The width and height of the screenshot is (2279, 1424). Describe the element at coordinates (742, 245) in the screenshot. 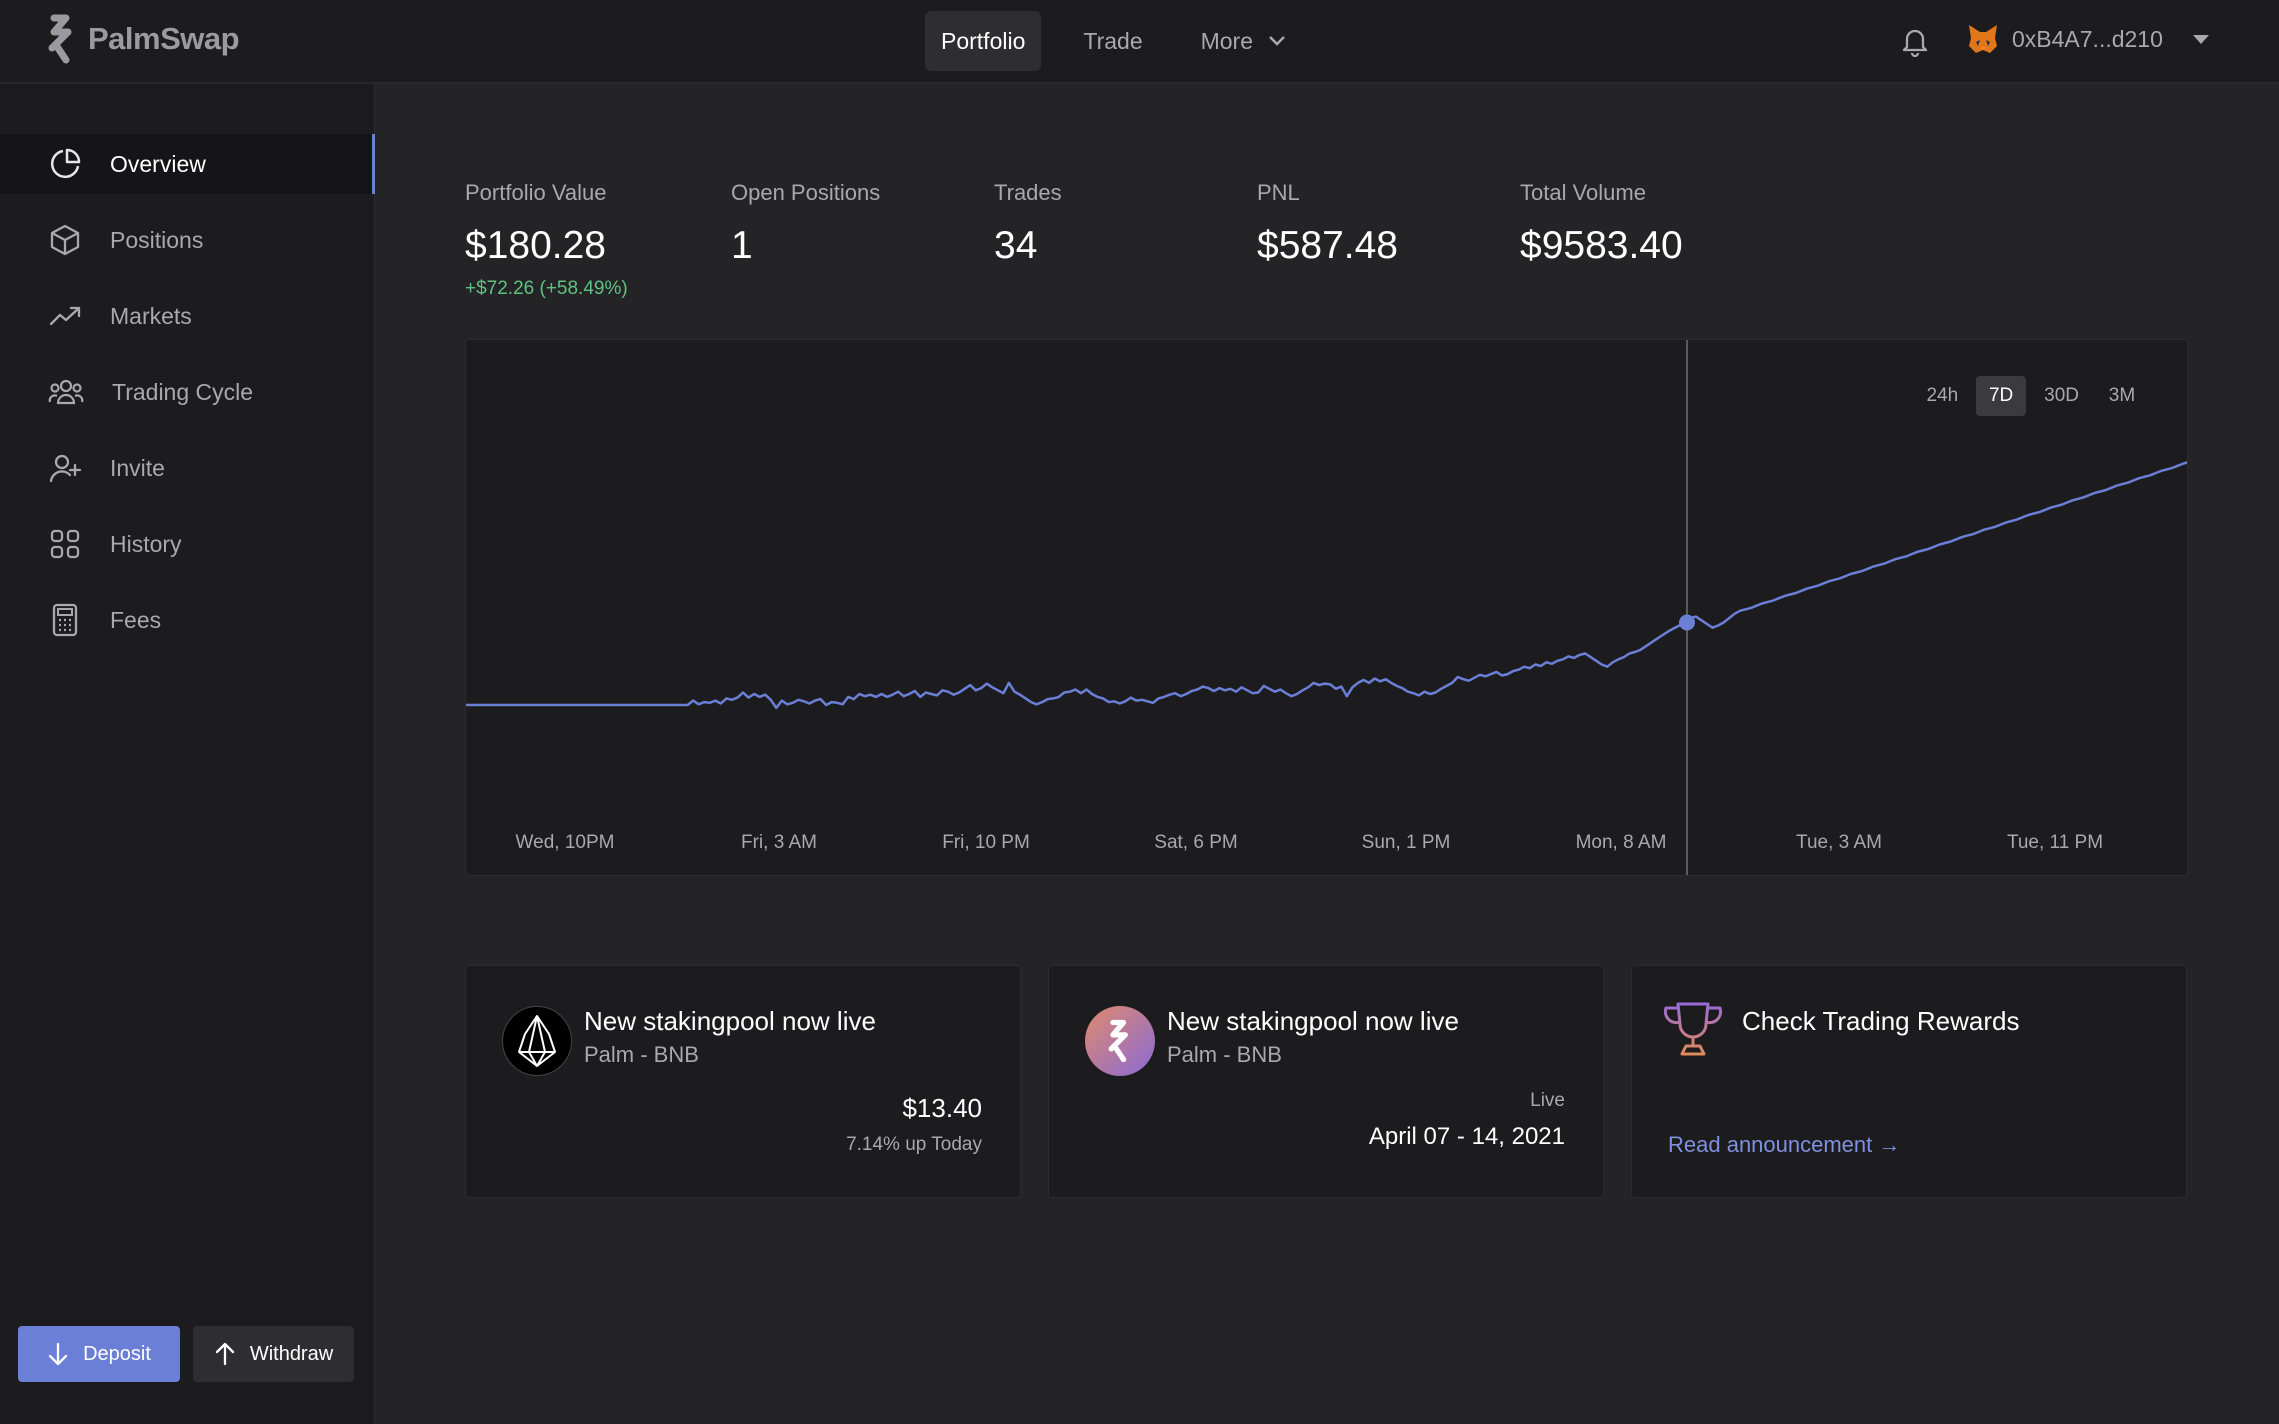

I see `stat-value: 1` at that location.